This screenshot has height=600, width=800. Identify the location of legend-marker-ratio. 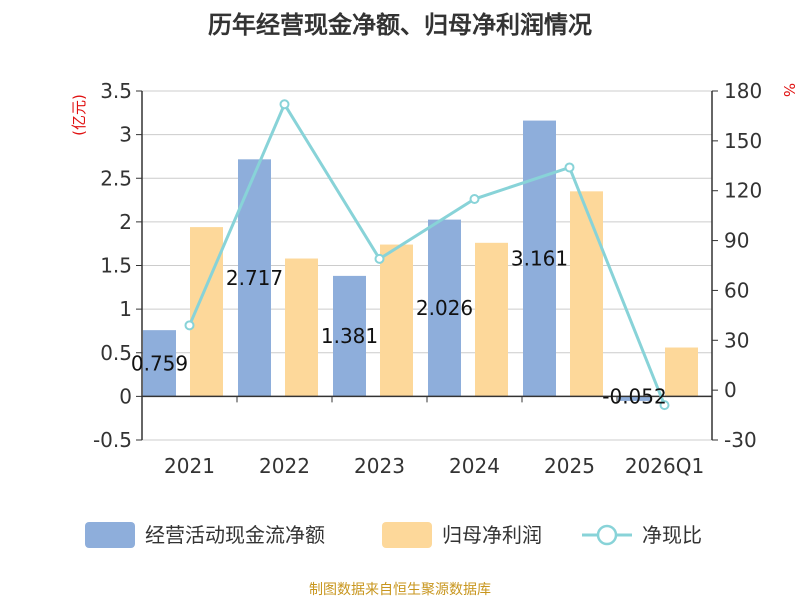
(607, 535).